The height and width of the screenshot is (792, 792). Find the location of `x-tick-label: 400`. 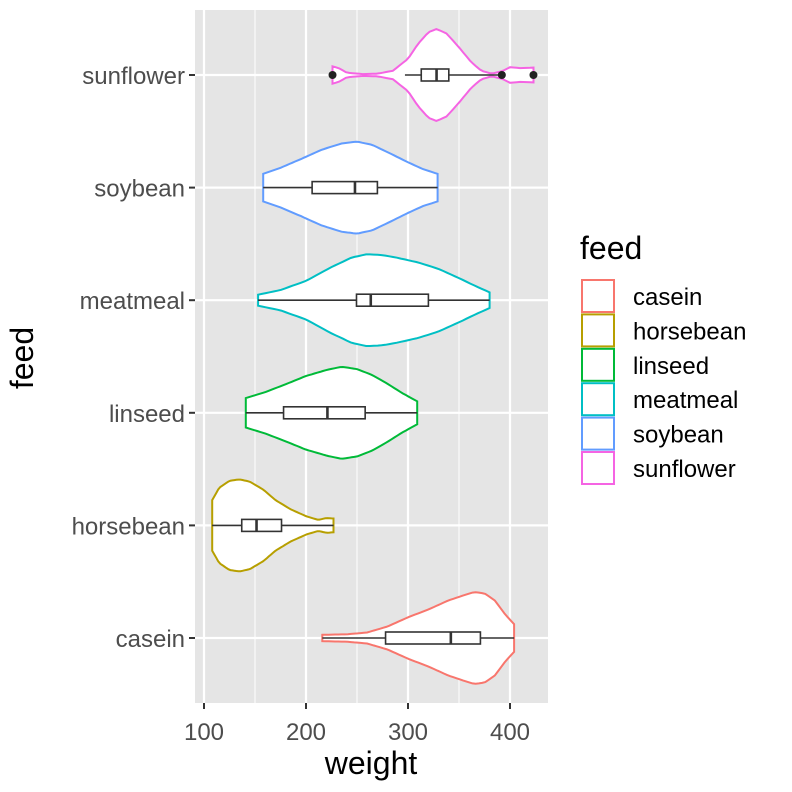

x-tick-label: 400 is located at coordinates (510, 732).